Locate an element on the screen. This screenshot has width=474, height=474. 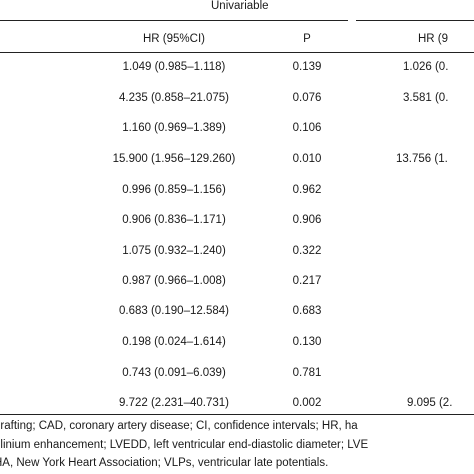
multivariable-hr-column-header: HR (9 is located at coordinates (433, 39).